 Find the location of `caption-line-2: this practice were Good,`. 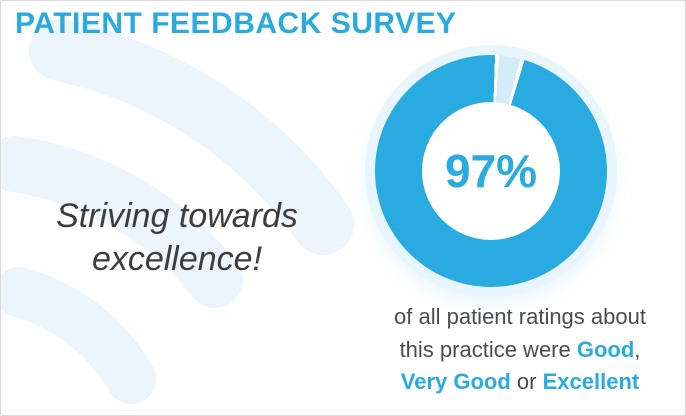

caption-line-2: this practice were Good, is located at coordinates (520, 350).